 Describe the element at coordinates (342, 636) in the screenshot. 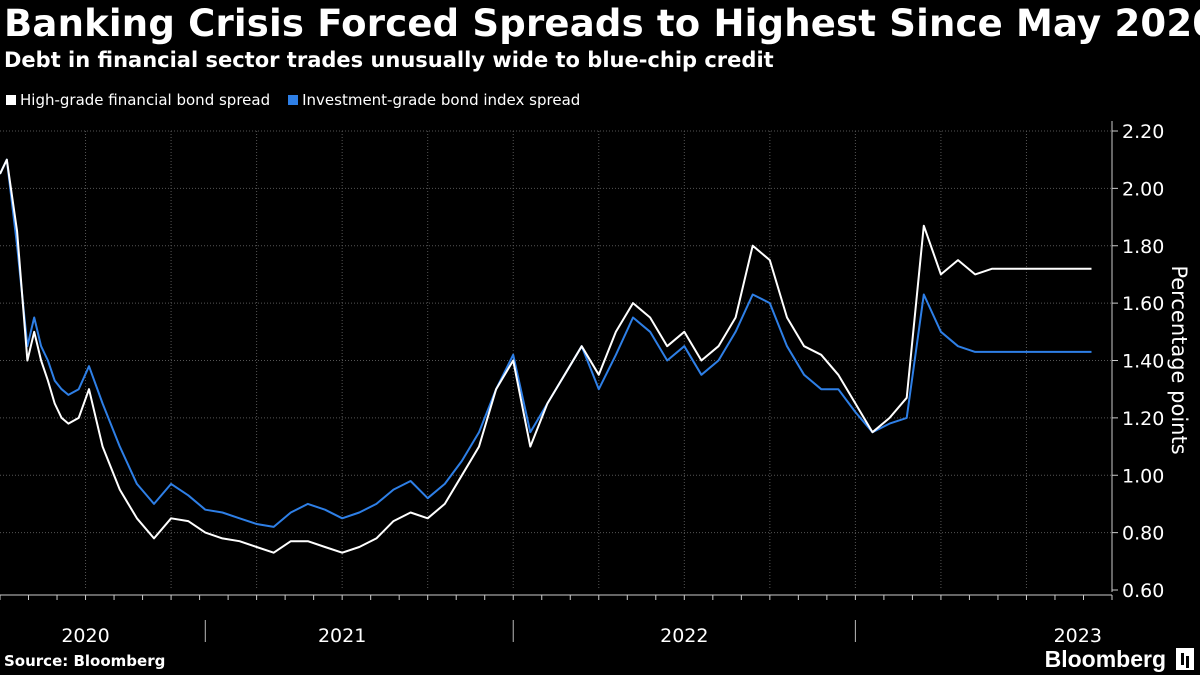

I see `x-year-label: 2021` at that location.